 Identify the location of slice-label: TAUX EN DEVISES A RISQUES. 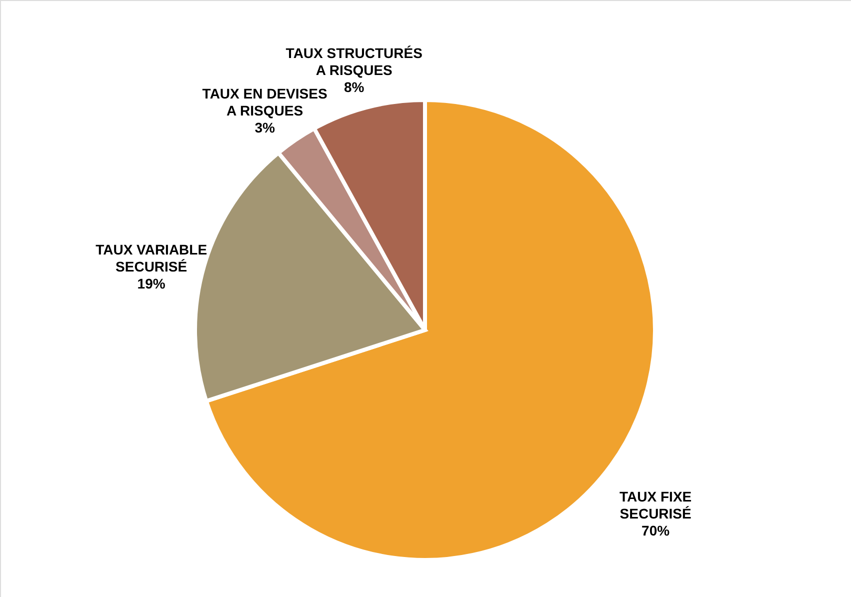
(265, 101).